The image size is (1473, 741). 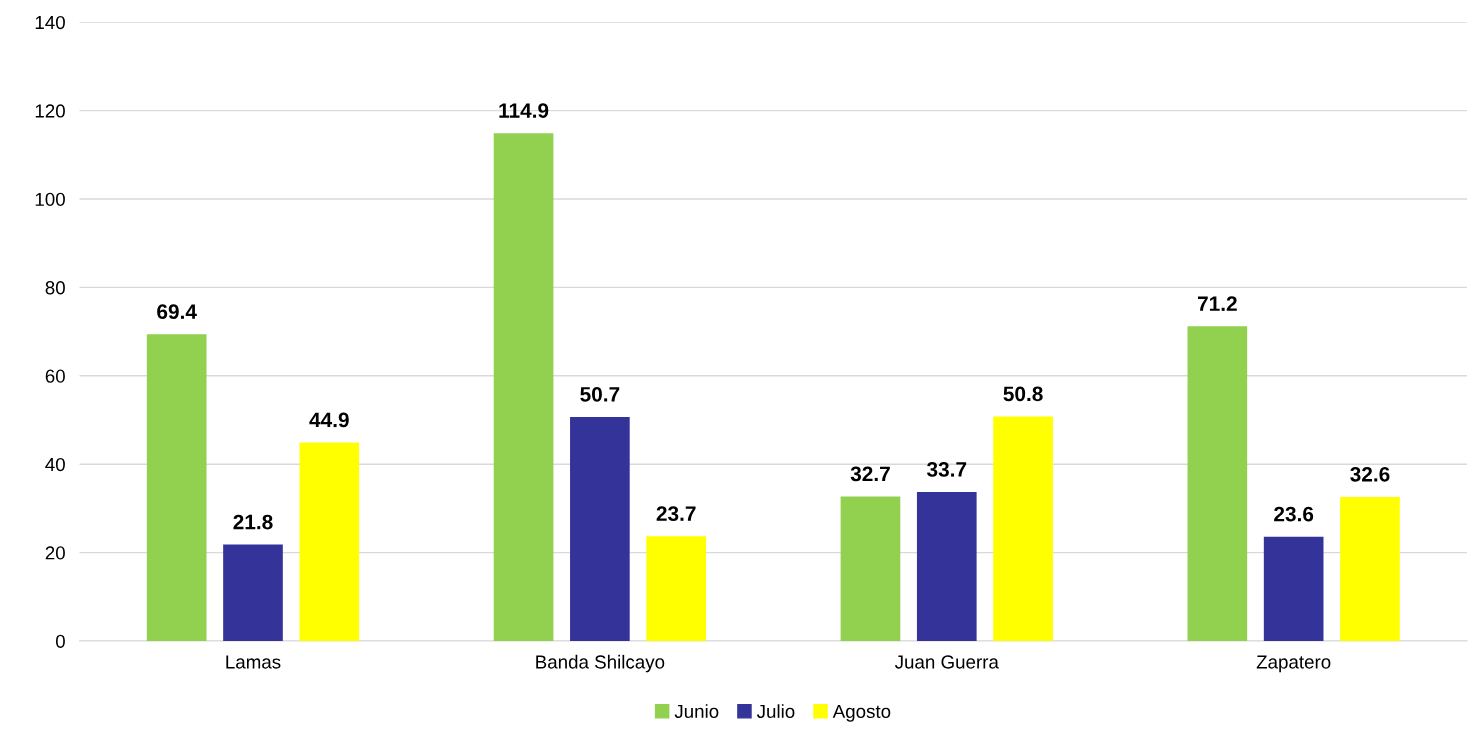 I want to click on legend-label: Junio, so click(x=696, y=711).